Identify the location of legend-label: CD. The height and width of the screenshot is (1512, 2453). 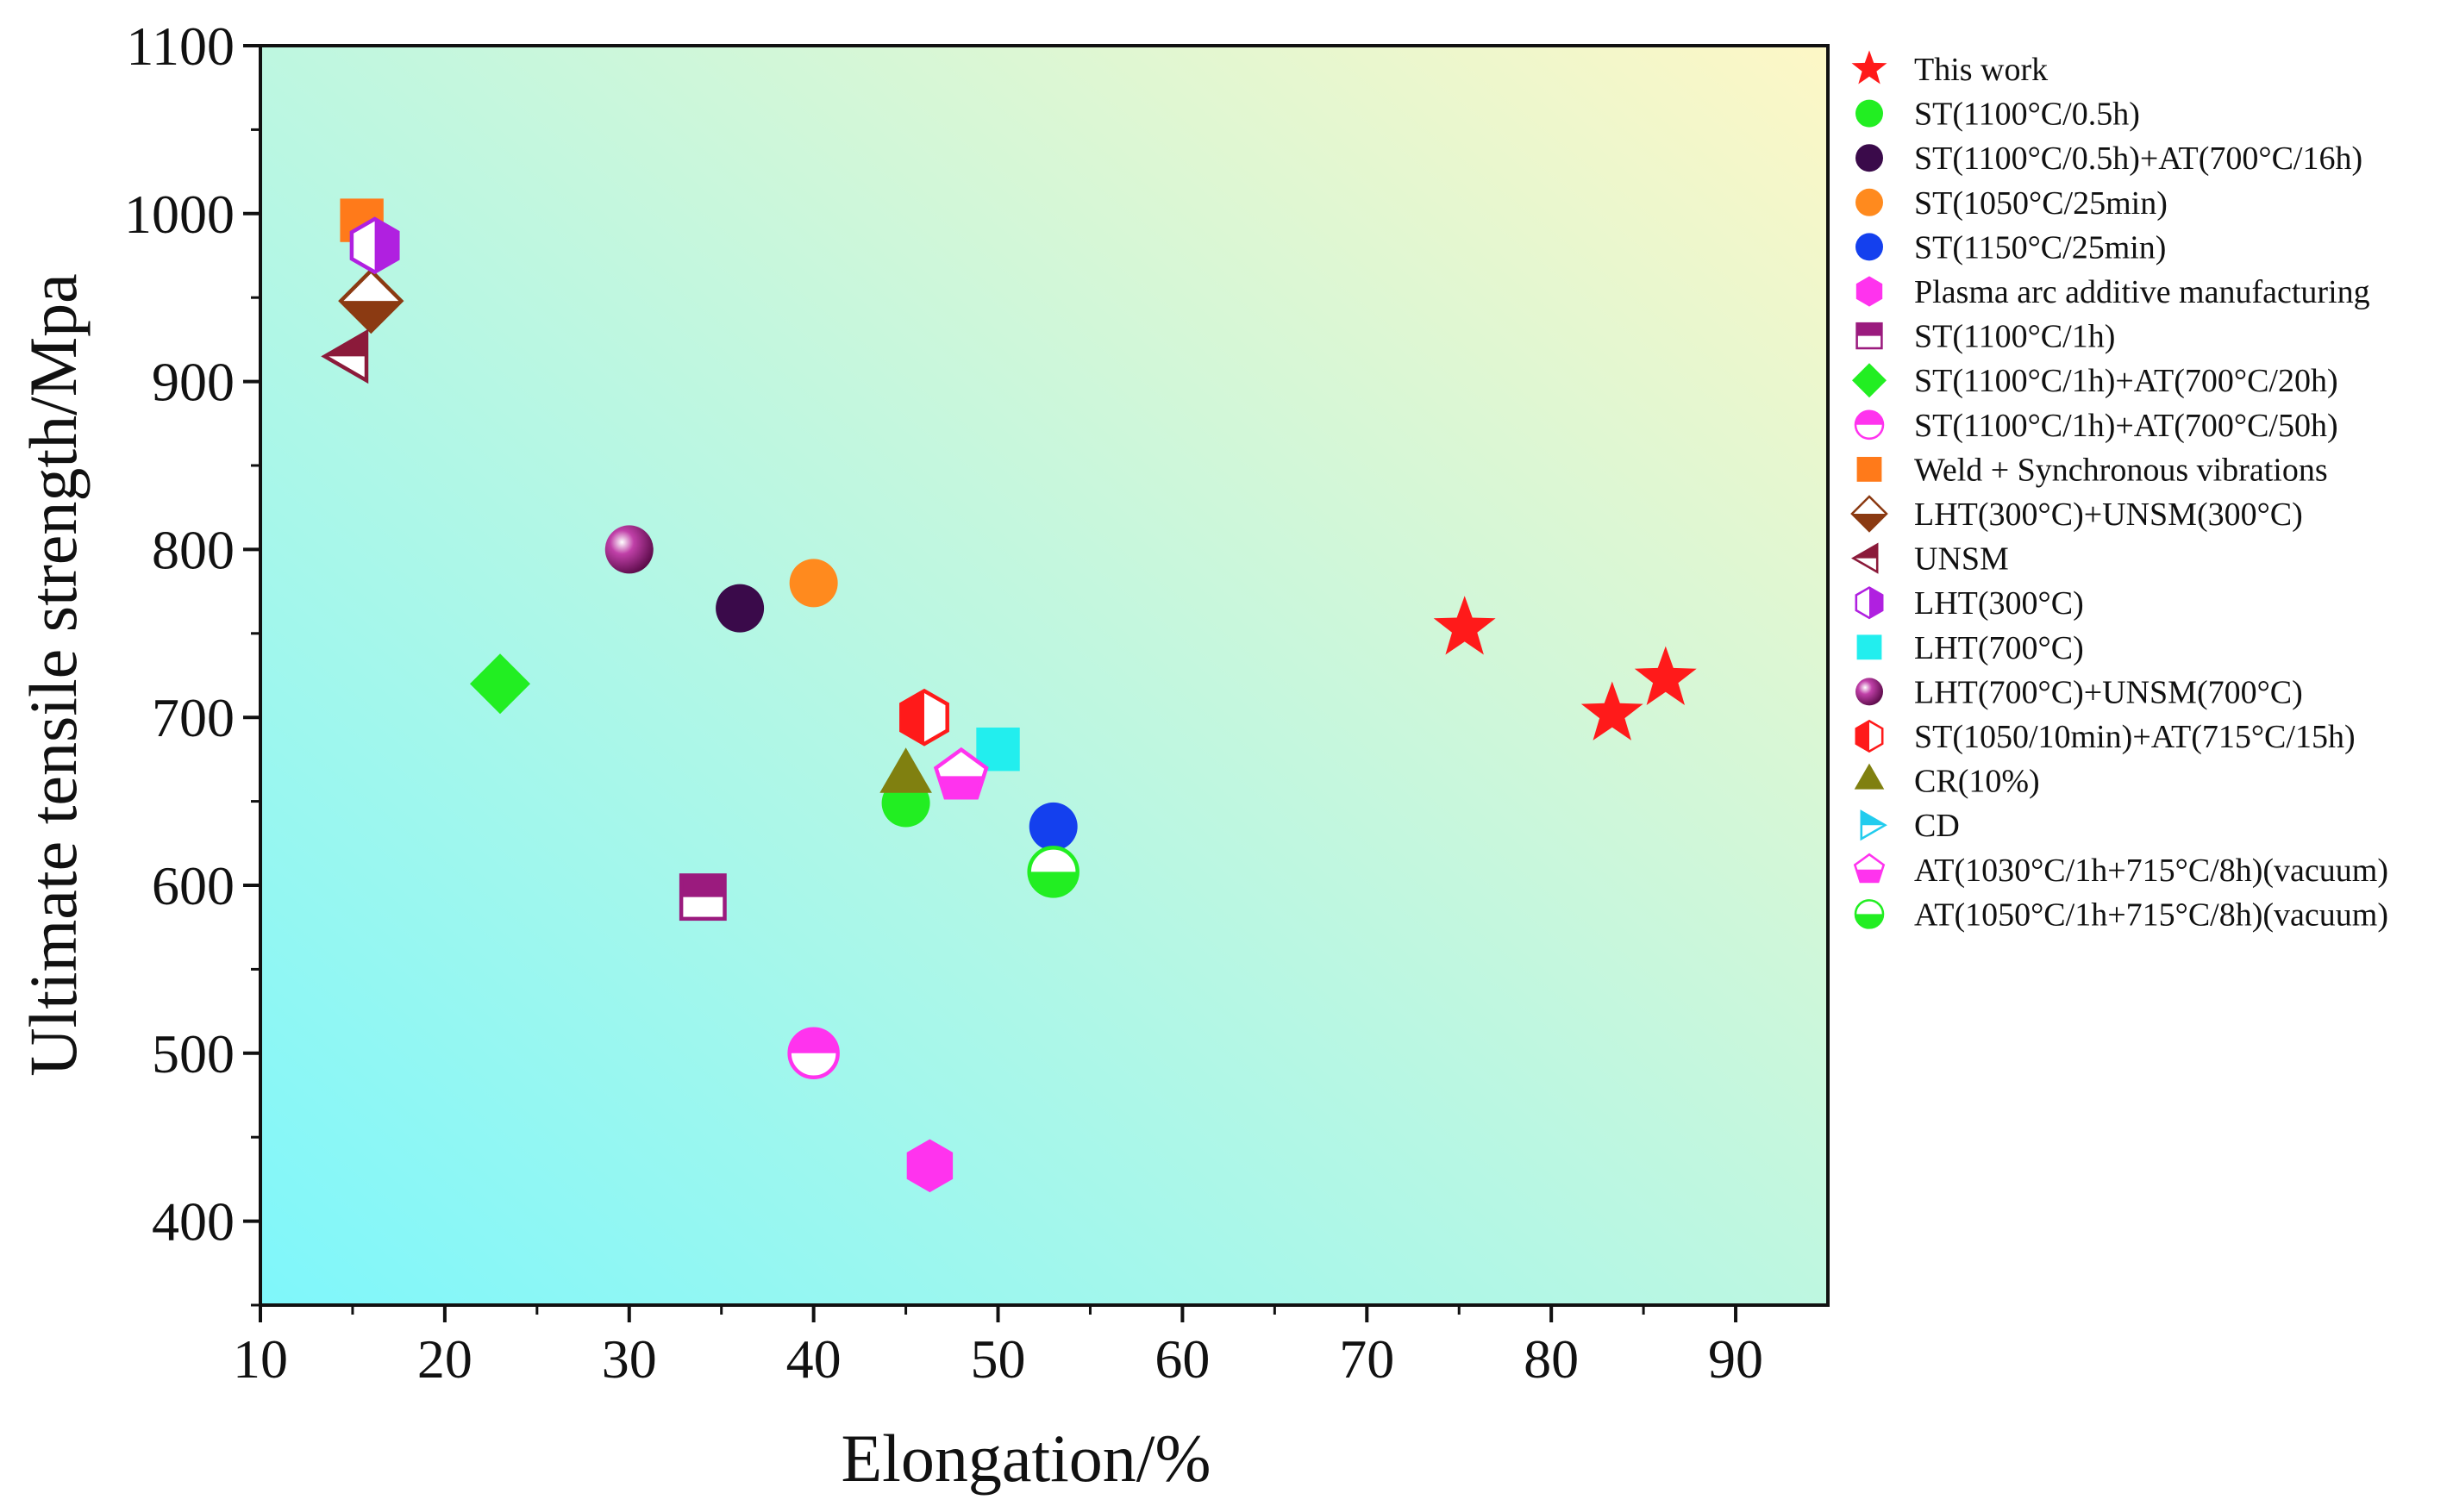
(1937, 826).